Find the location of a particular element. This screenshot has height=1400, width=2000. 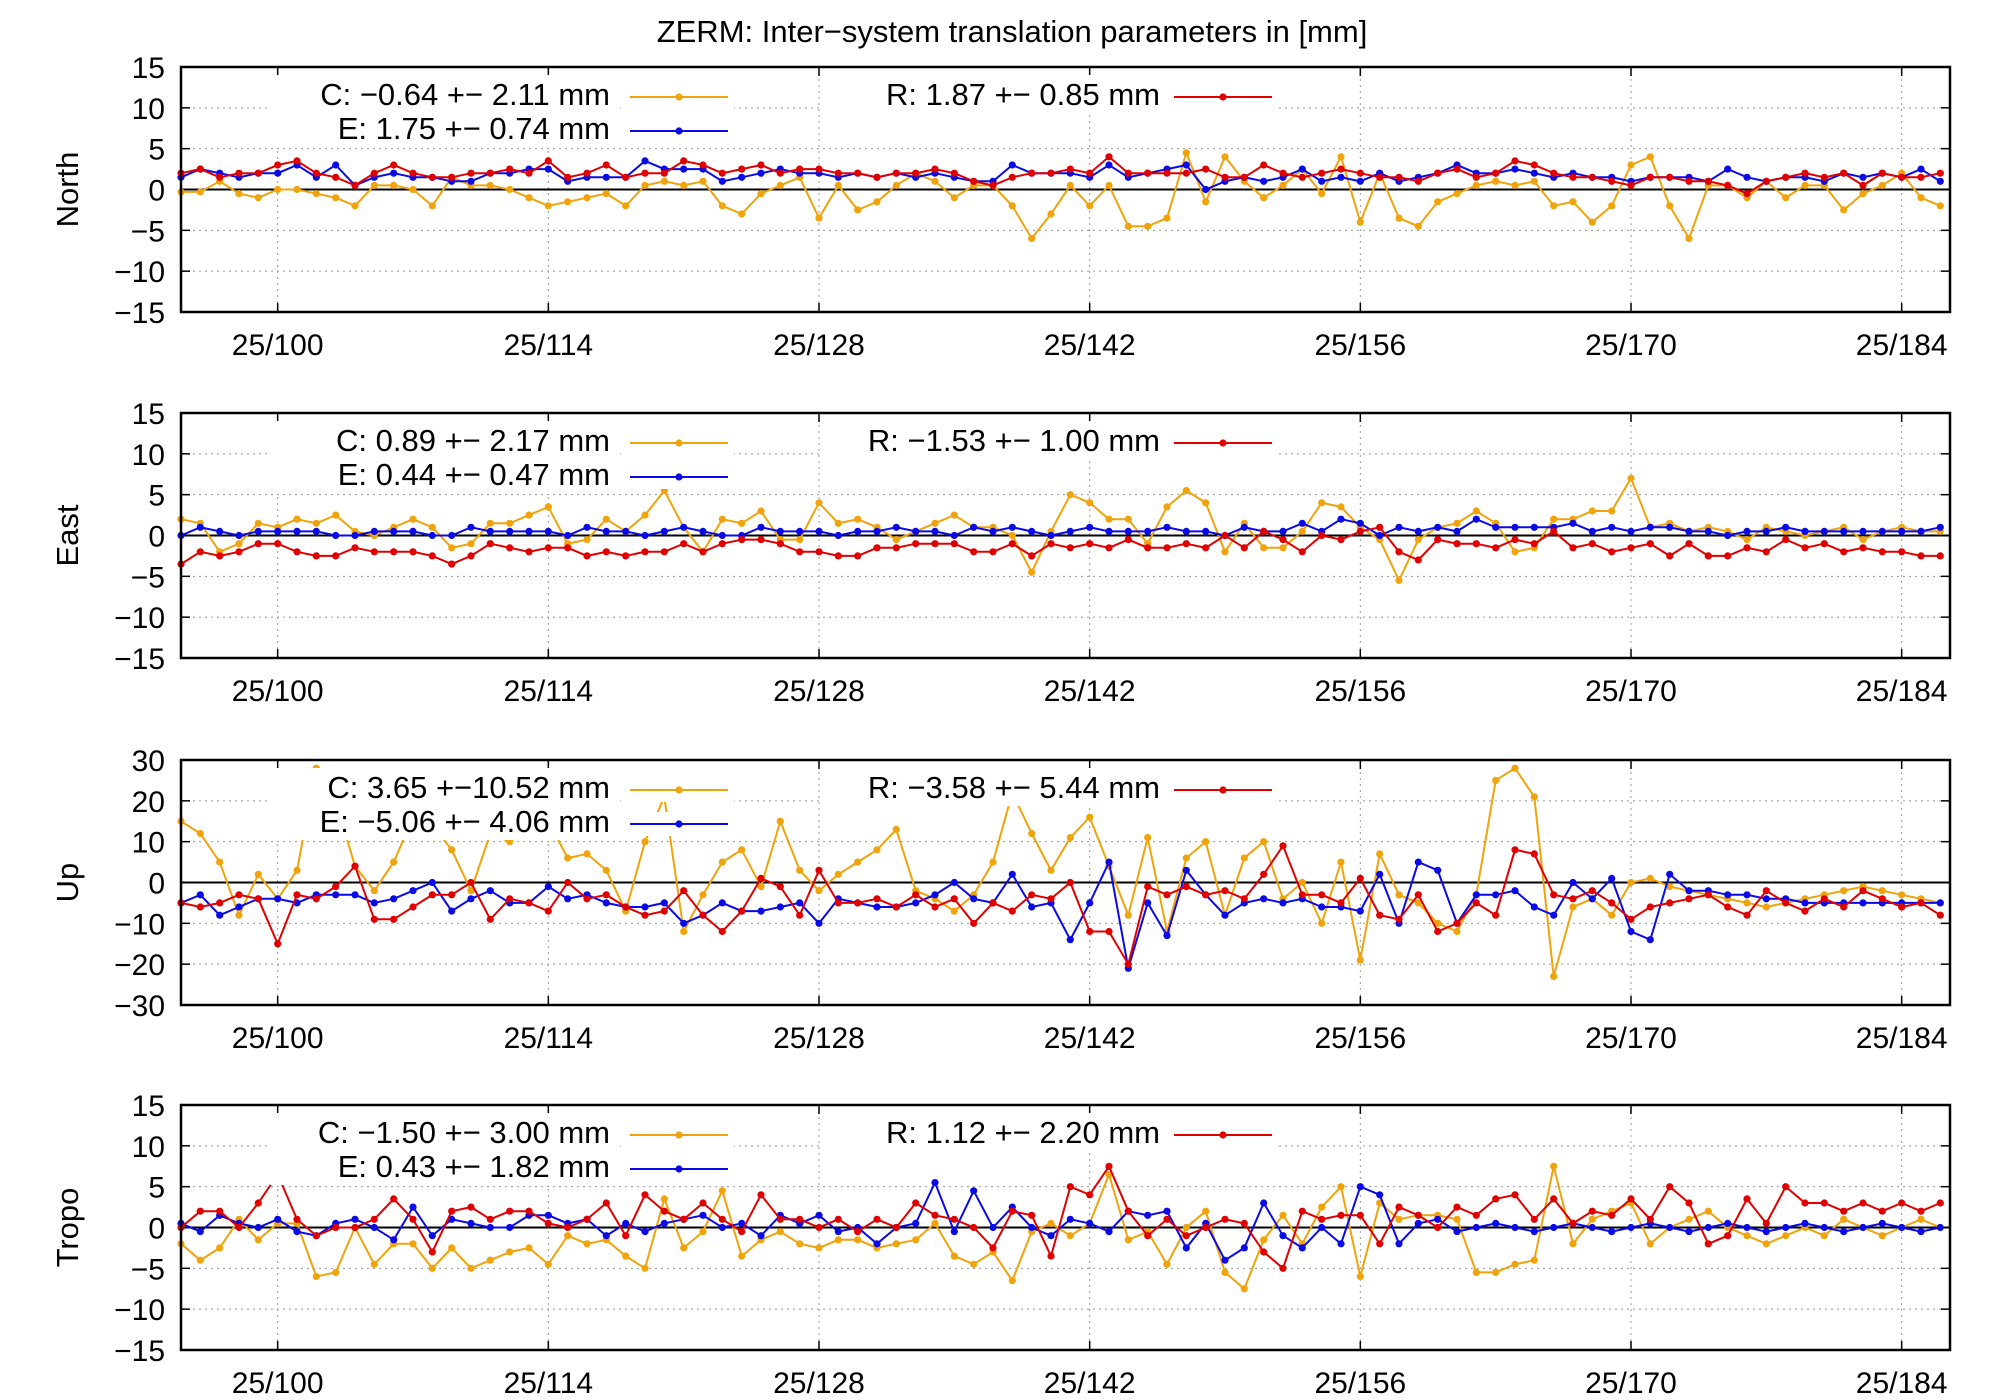

y-tick-label: 15 is located at coordinates (148, 1106).